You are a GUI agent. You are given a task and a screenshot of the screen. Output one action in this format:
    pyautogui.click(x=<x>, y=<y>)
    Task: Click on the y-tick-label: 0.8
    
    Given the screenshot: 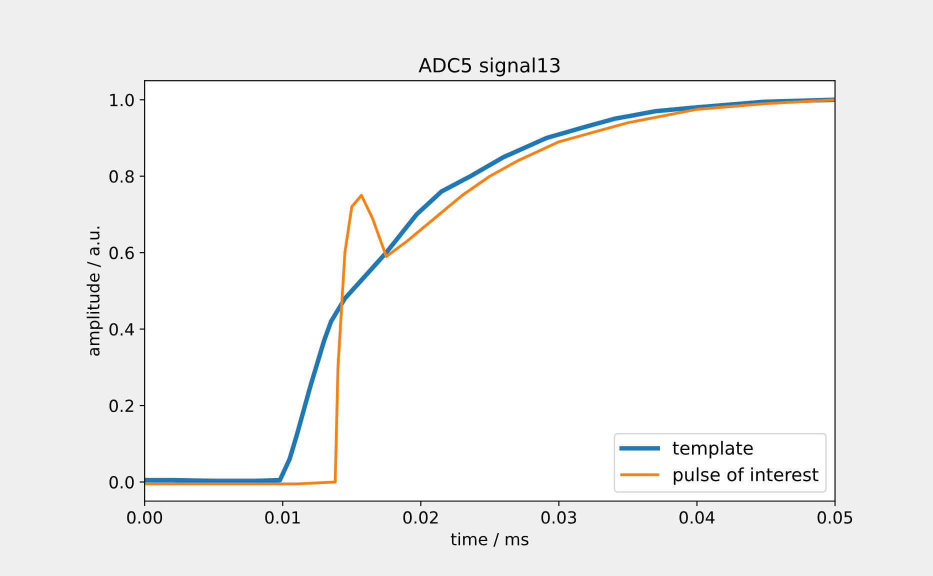 What is the action you would take?
    pyautogui.click(x=121, y=176)
    